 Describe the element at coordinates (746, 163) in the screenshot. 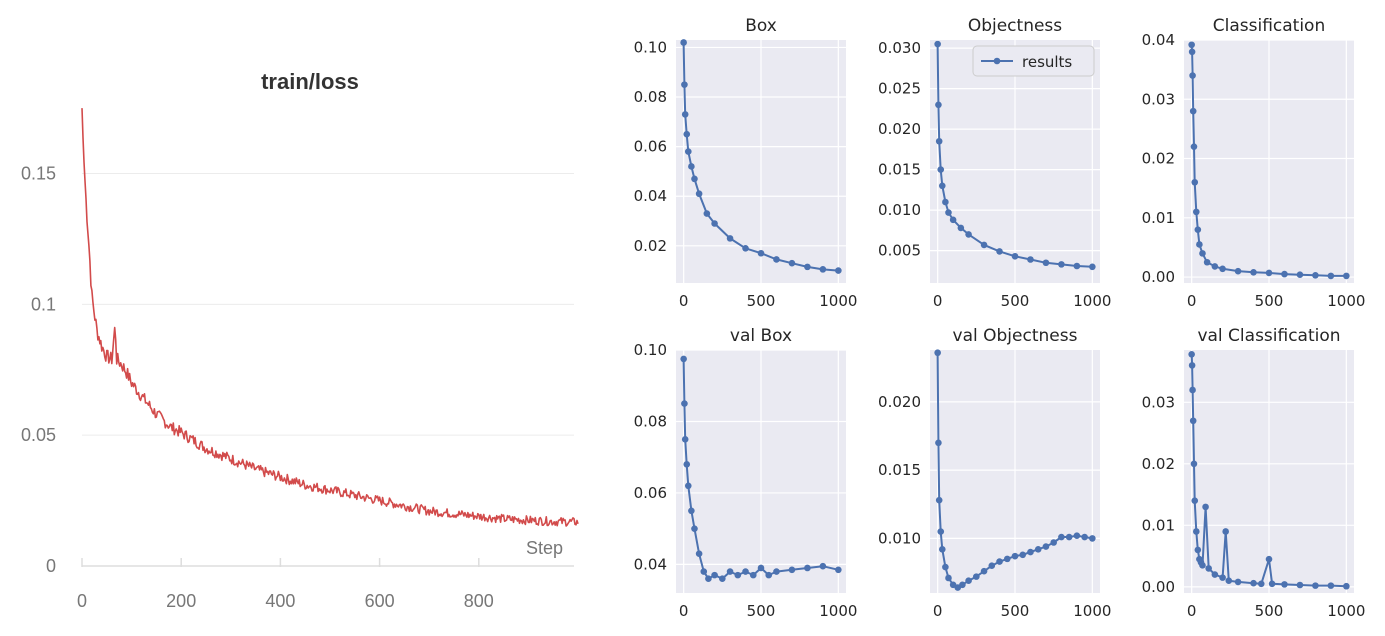

I see `chart-box: 0 500 1000 0.02 0.04 0.06 0.08 0.10 Box` at that location.